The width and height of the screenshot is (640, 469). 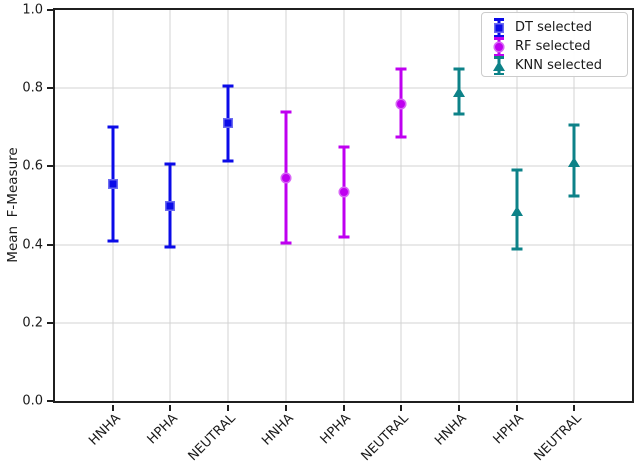 What do you see at coordinates (574, 162) in the screenshot?
I see `data-point-knn-neutral` at bounding box center [574, 162].